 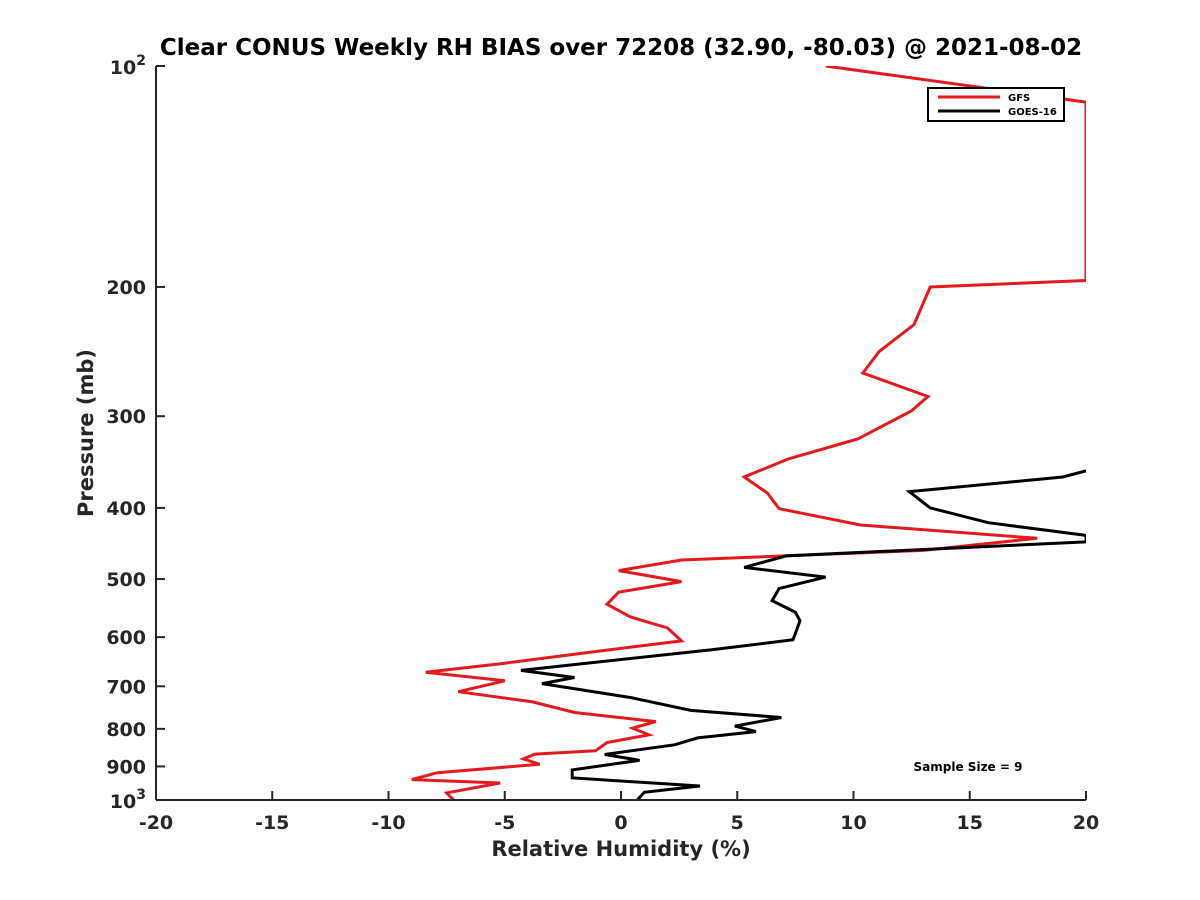 I want to click on sample-size-annotation: Sample Size = 9, so click(x=968, y=767).